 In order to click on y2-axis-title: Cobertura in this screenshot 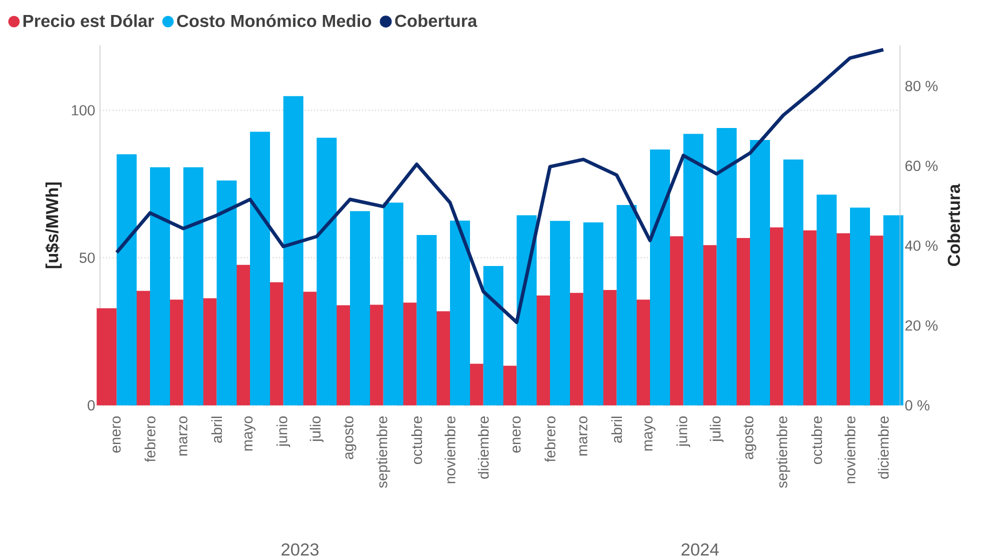, I will do `click(953, 225)`.